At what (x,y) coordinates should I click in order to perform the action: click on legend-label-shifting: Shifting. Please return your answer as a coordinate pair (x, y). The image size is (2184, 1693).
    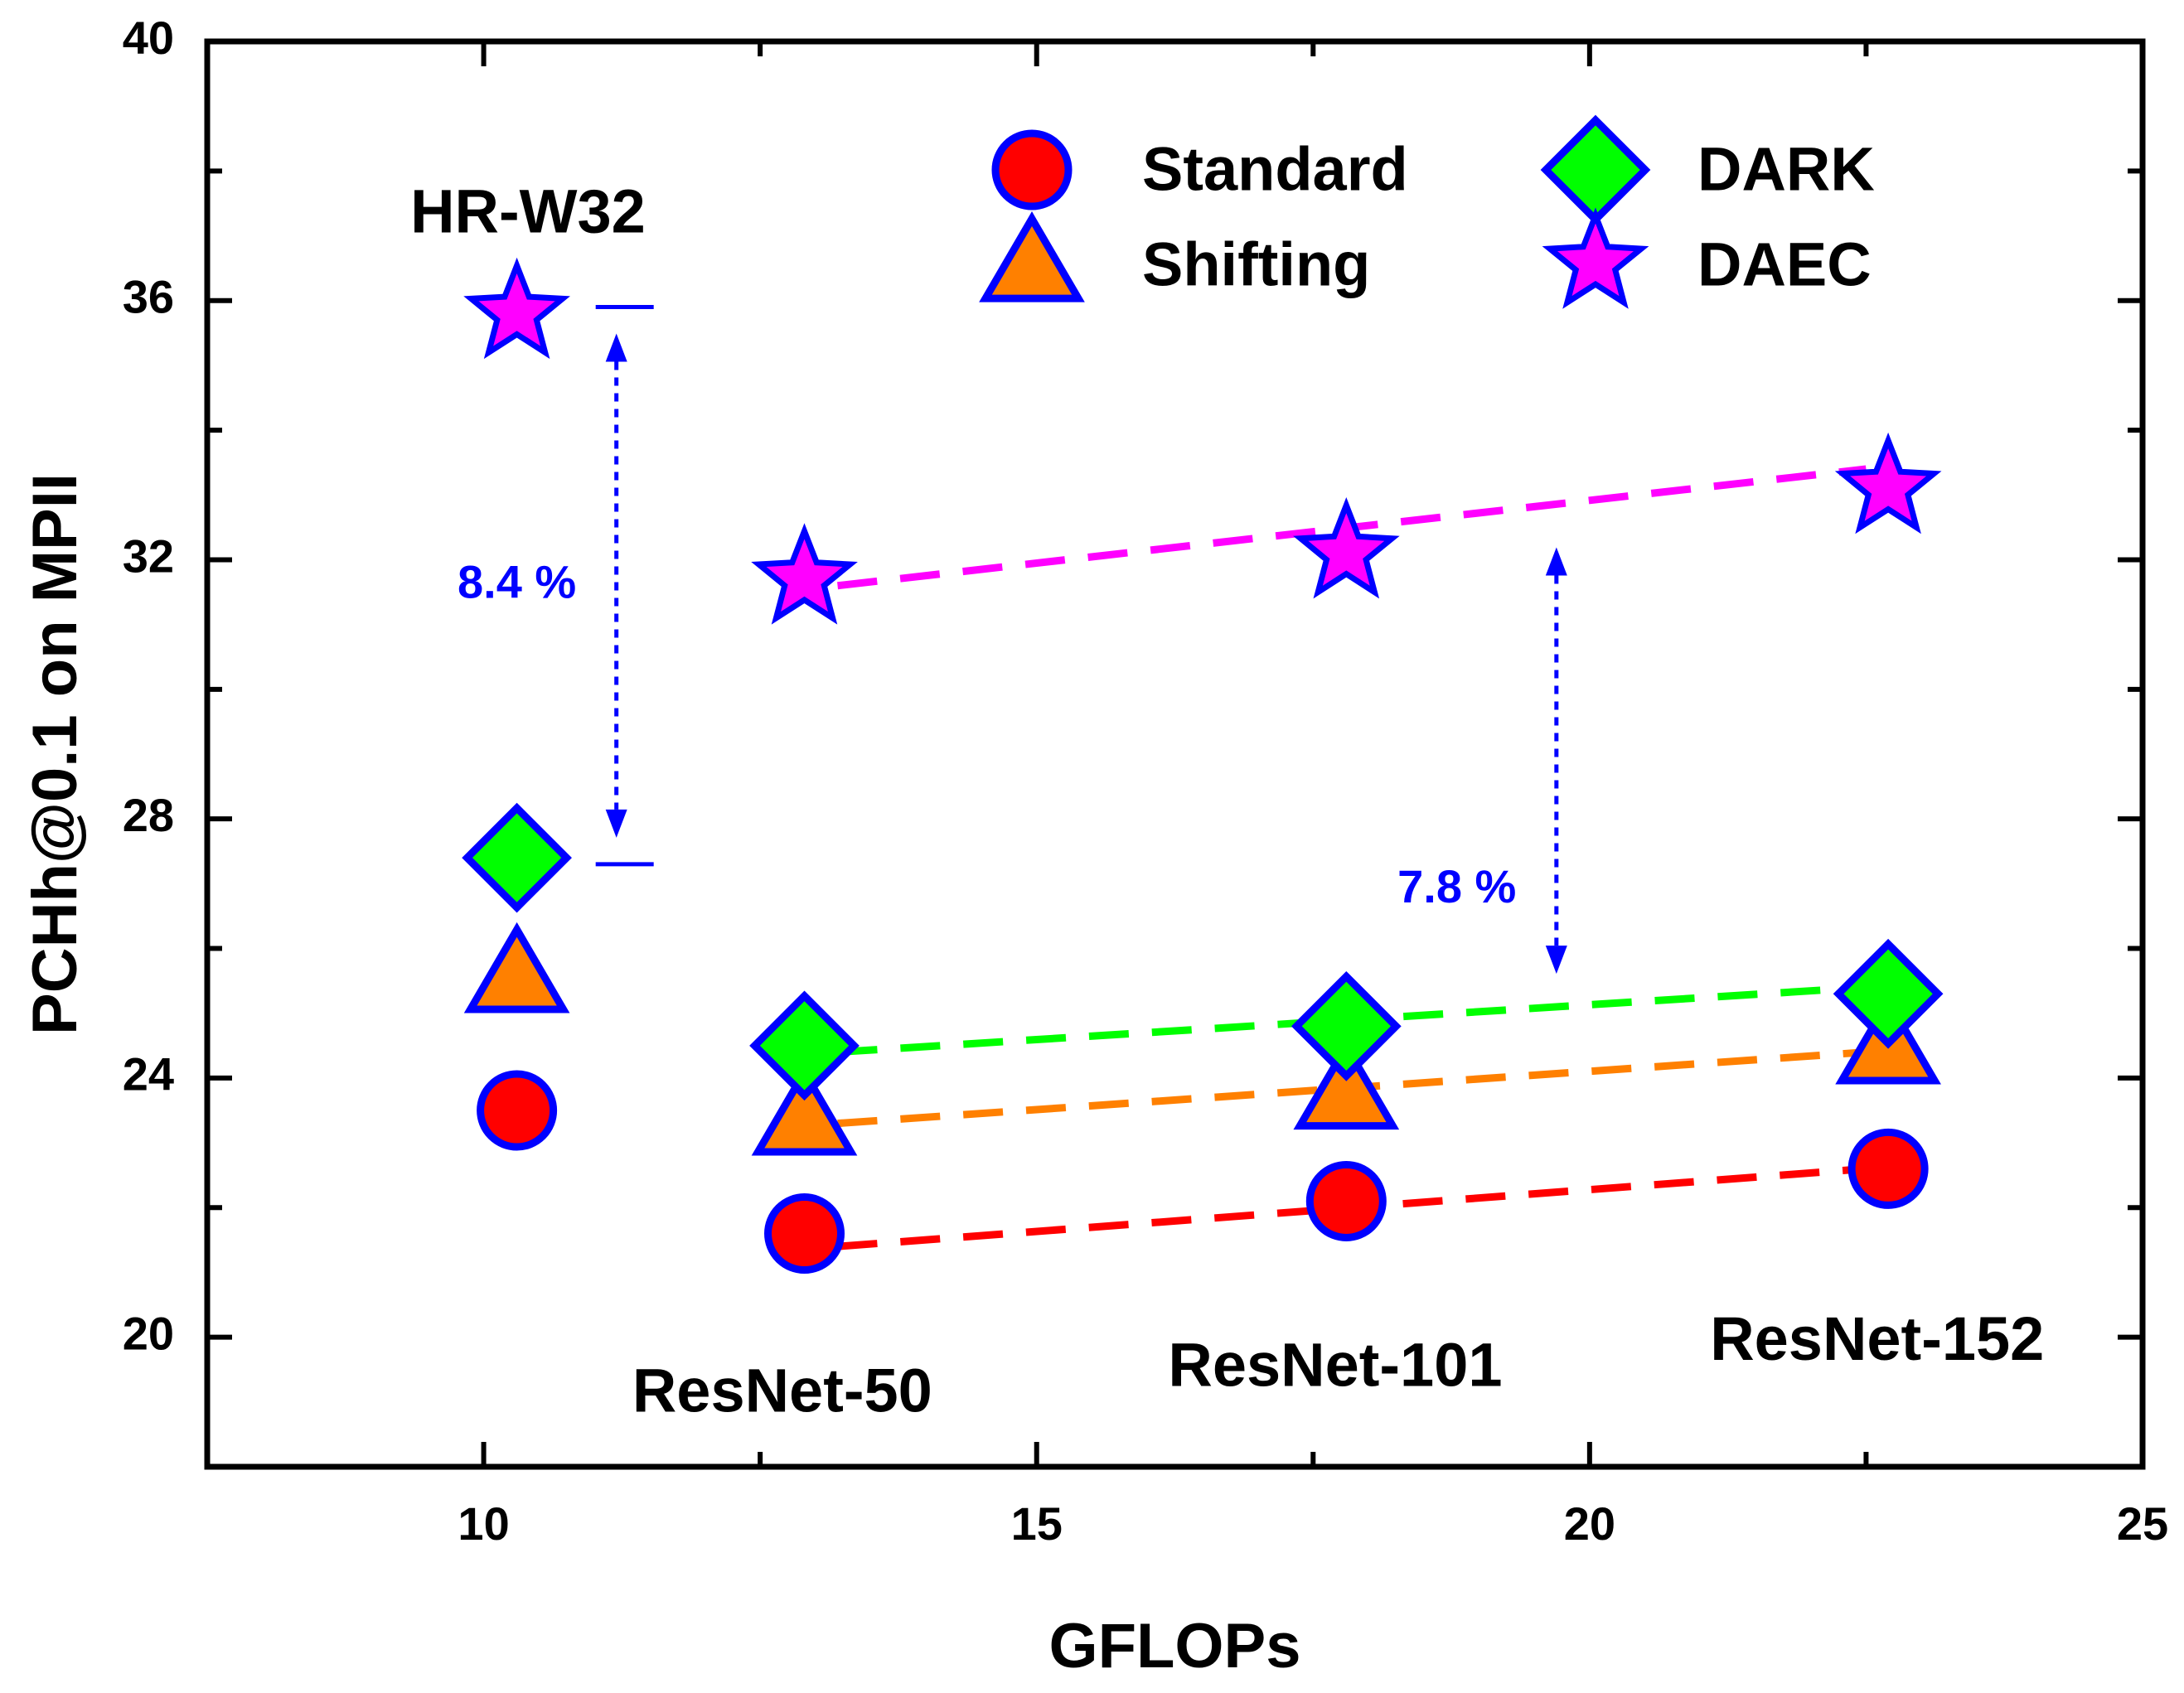
    Looking at the image, I should click on (1256, 264).